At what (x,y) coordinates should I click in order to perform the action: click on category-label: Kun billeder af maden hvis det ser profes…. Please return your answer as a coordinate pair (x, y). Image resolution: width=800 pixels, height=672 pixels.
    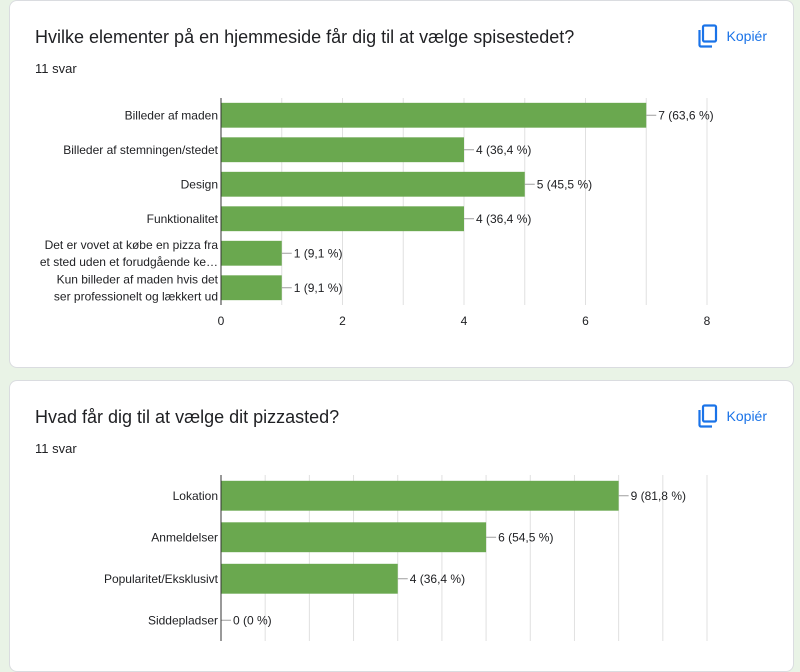
    Looking at the image, I should click on (136, 287).